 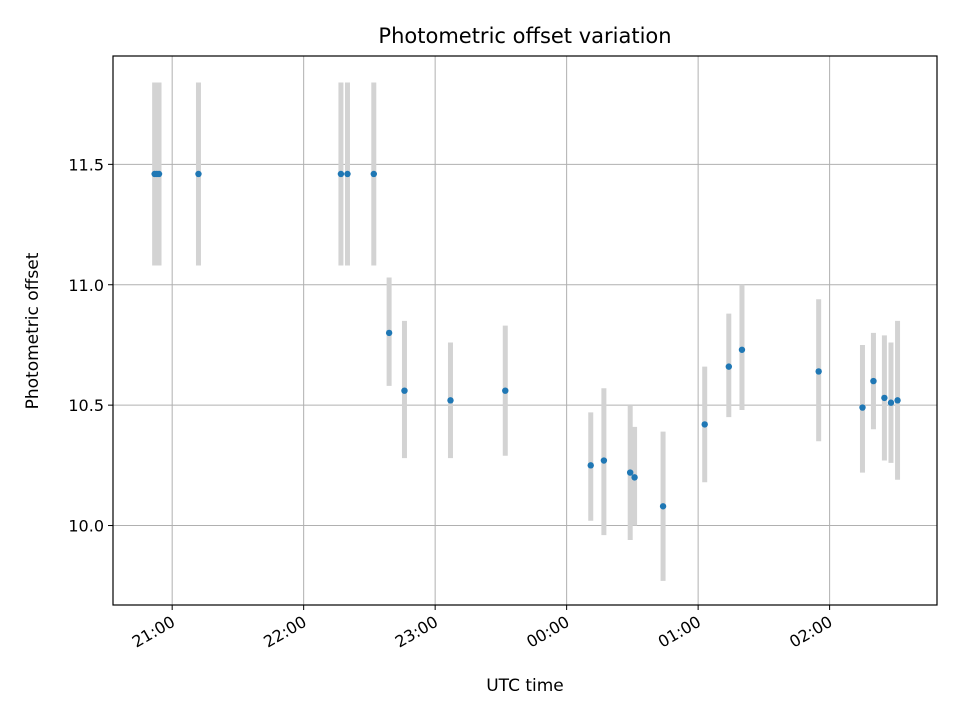 I want to click on y-tick-label: 11.0, so click(x=86, y=285).